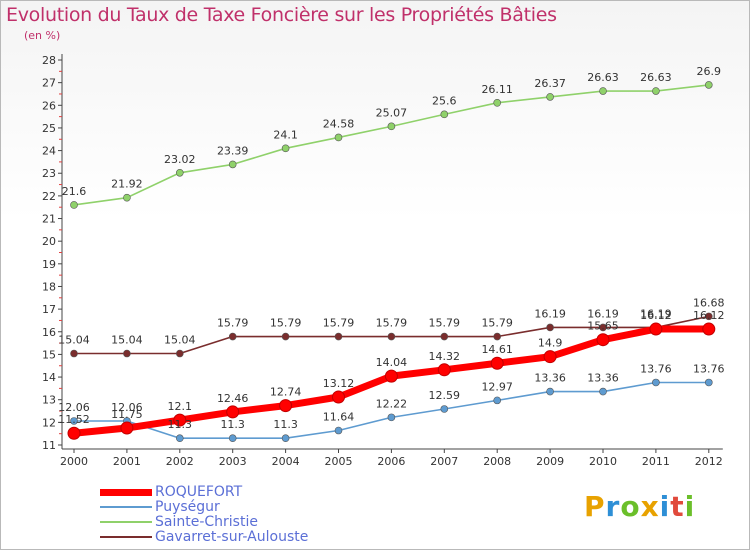 The width and height of the screenshot is (750, 550). What do you see at coordinates (49, 422) in the screenshot?
I see `y-tick-label: 12` at bounding box center [49, 422].